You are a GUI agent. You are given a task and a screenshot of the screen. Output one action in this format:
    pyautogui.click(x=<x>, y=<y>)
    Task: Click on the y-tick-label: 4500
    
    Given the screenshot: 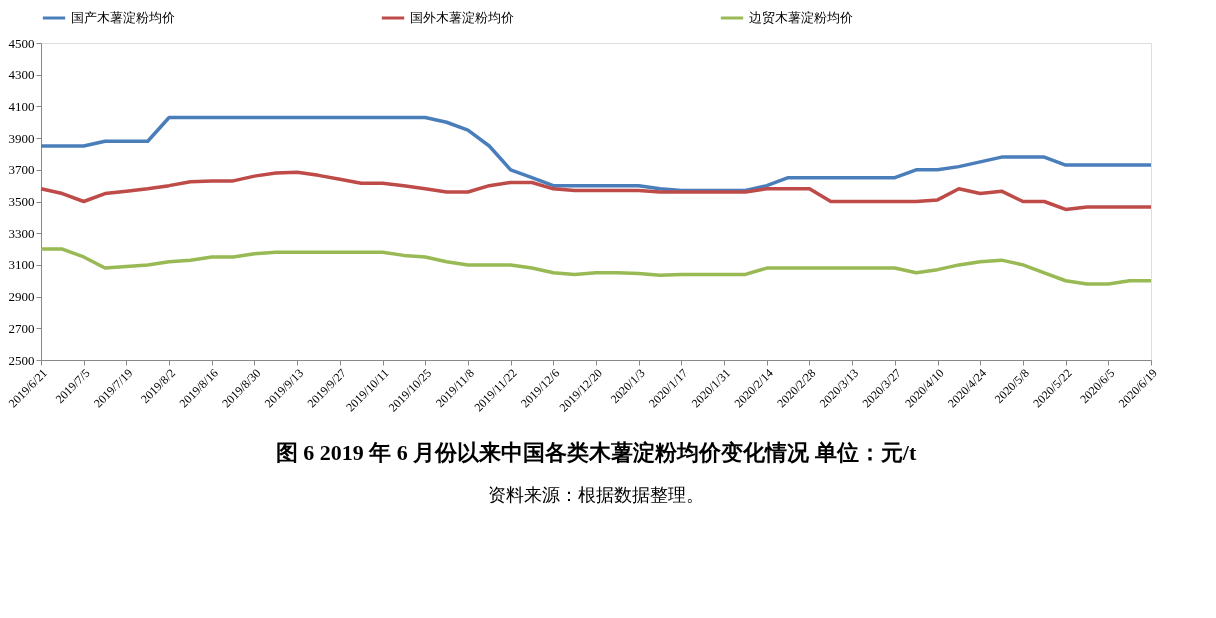 What is the action you would take?
    pyautogui.click(x=21, y=43)
    